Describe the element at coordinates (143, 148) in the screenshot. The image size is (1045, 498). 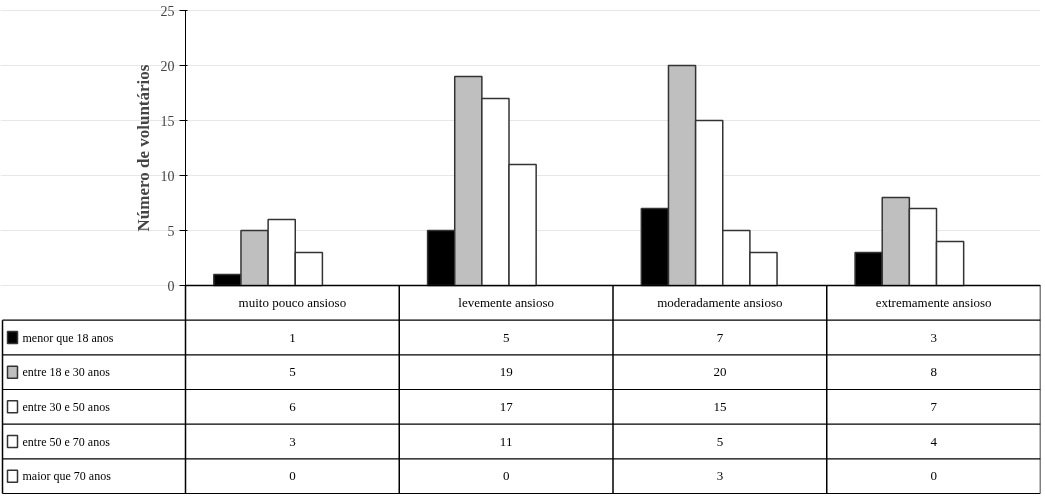
I see `y-axis-title: Número de voluntários` at that location.